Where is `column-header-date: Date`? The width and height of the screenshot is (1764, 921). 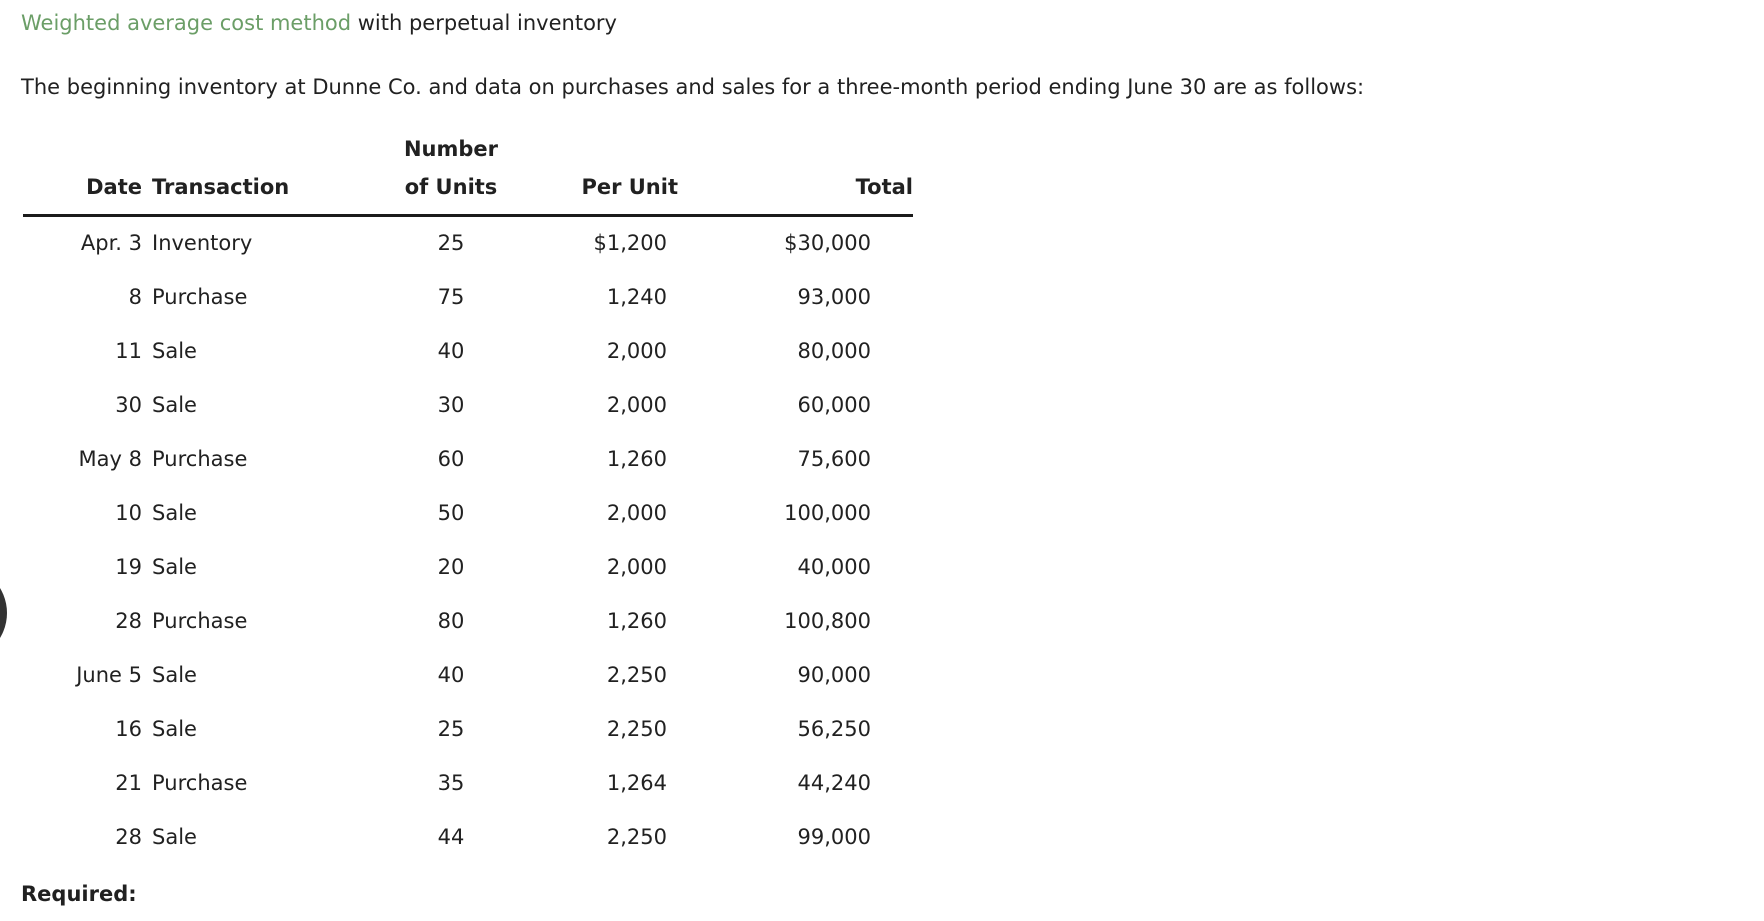 column-header-date: Date is located at coordinates (82, 173).